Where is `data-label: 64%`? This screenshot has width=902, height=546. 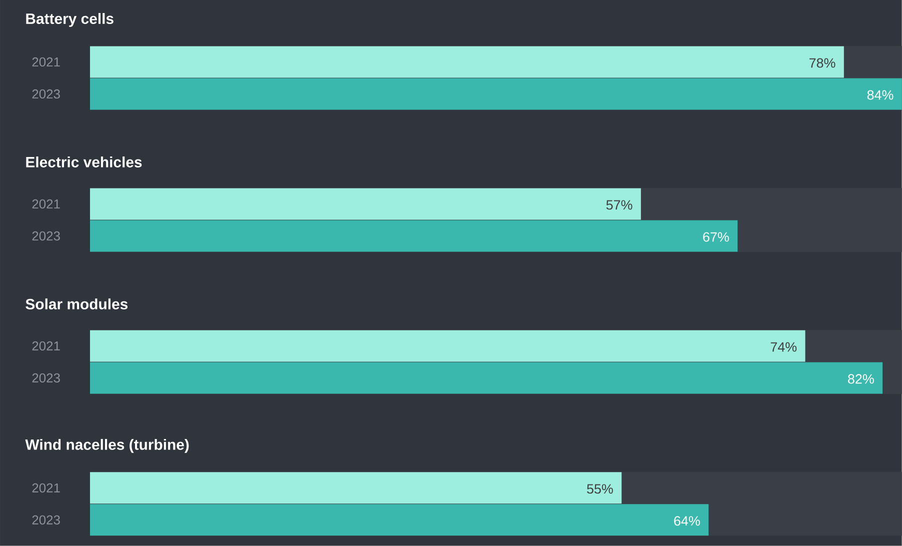 data-label: 64% is located at coordinates (687, 521).